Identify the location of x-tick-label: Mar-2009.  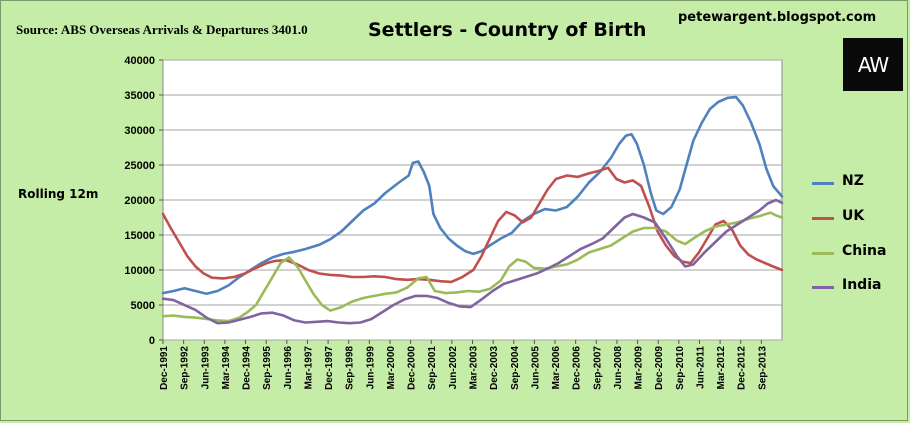
(639, 368).